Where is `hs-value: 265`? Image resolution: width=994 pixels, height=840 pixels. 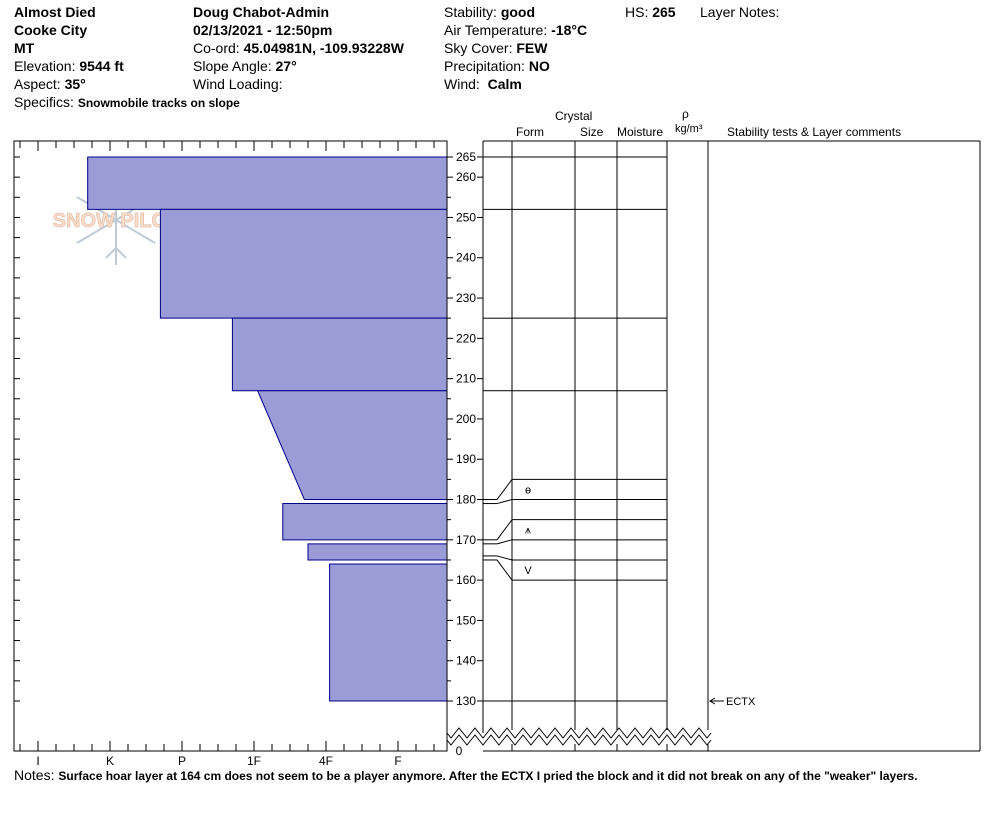 hs-value: 265 is located at coordinates (664, 12).